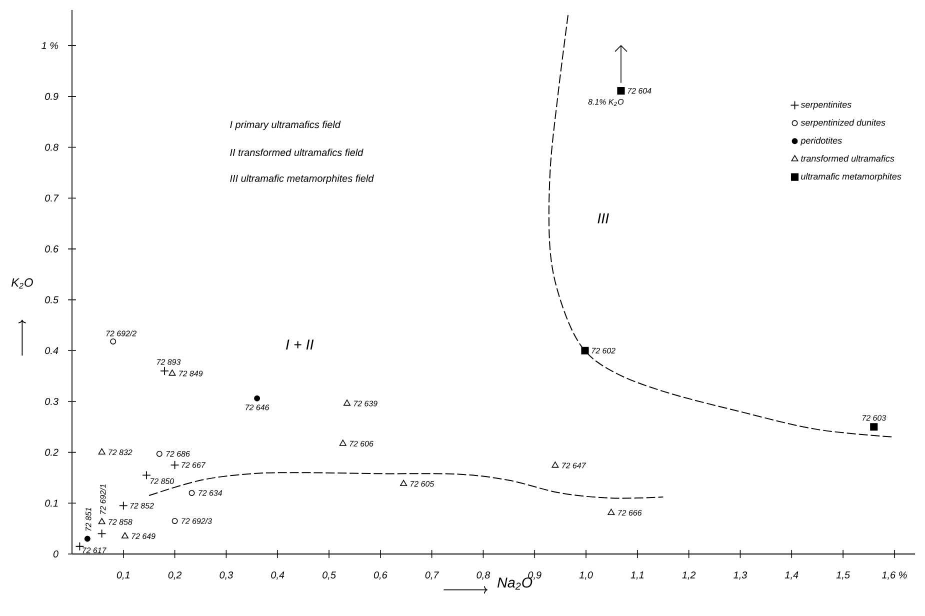 This screenshot has width=925, height=616. Describe the element at coordinates (22, 283) in the screenshot. I see `y-axis-title: K$_{2}$O` at that location.